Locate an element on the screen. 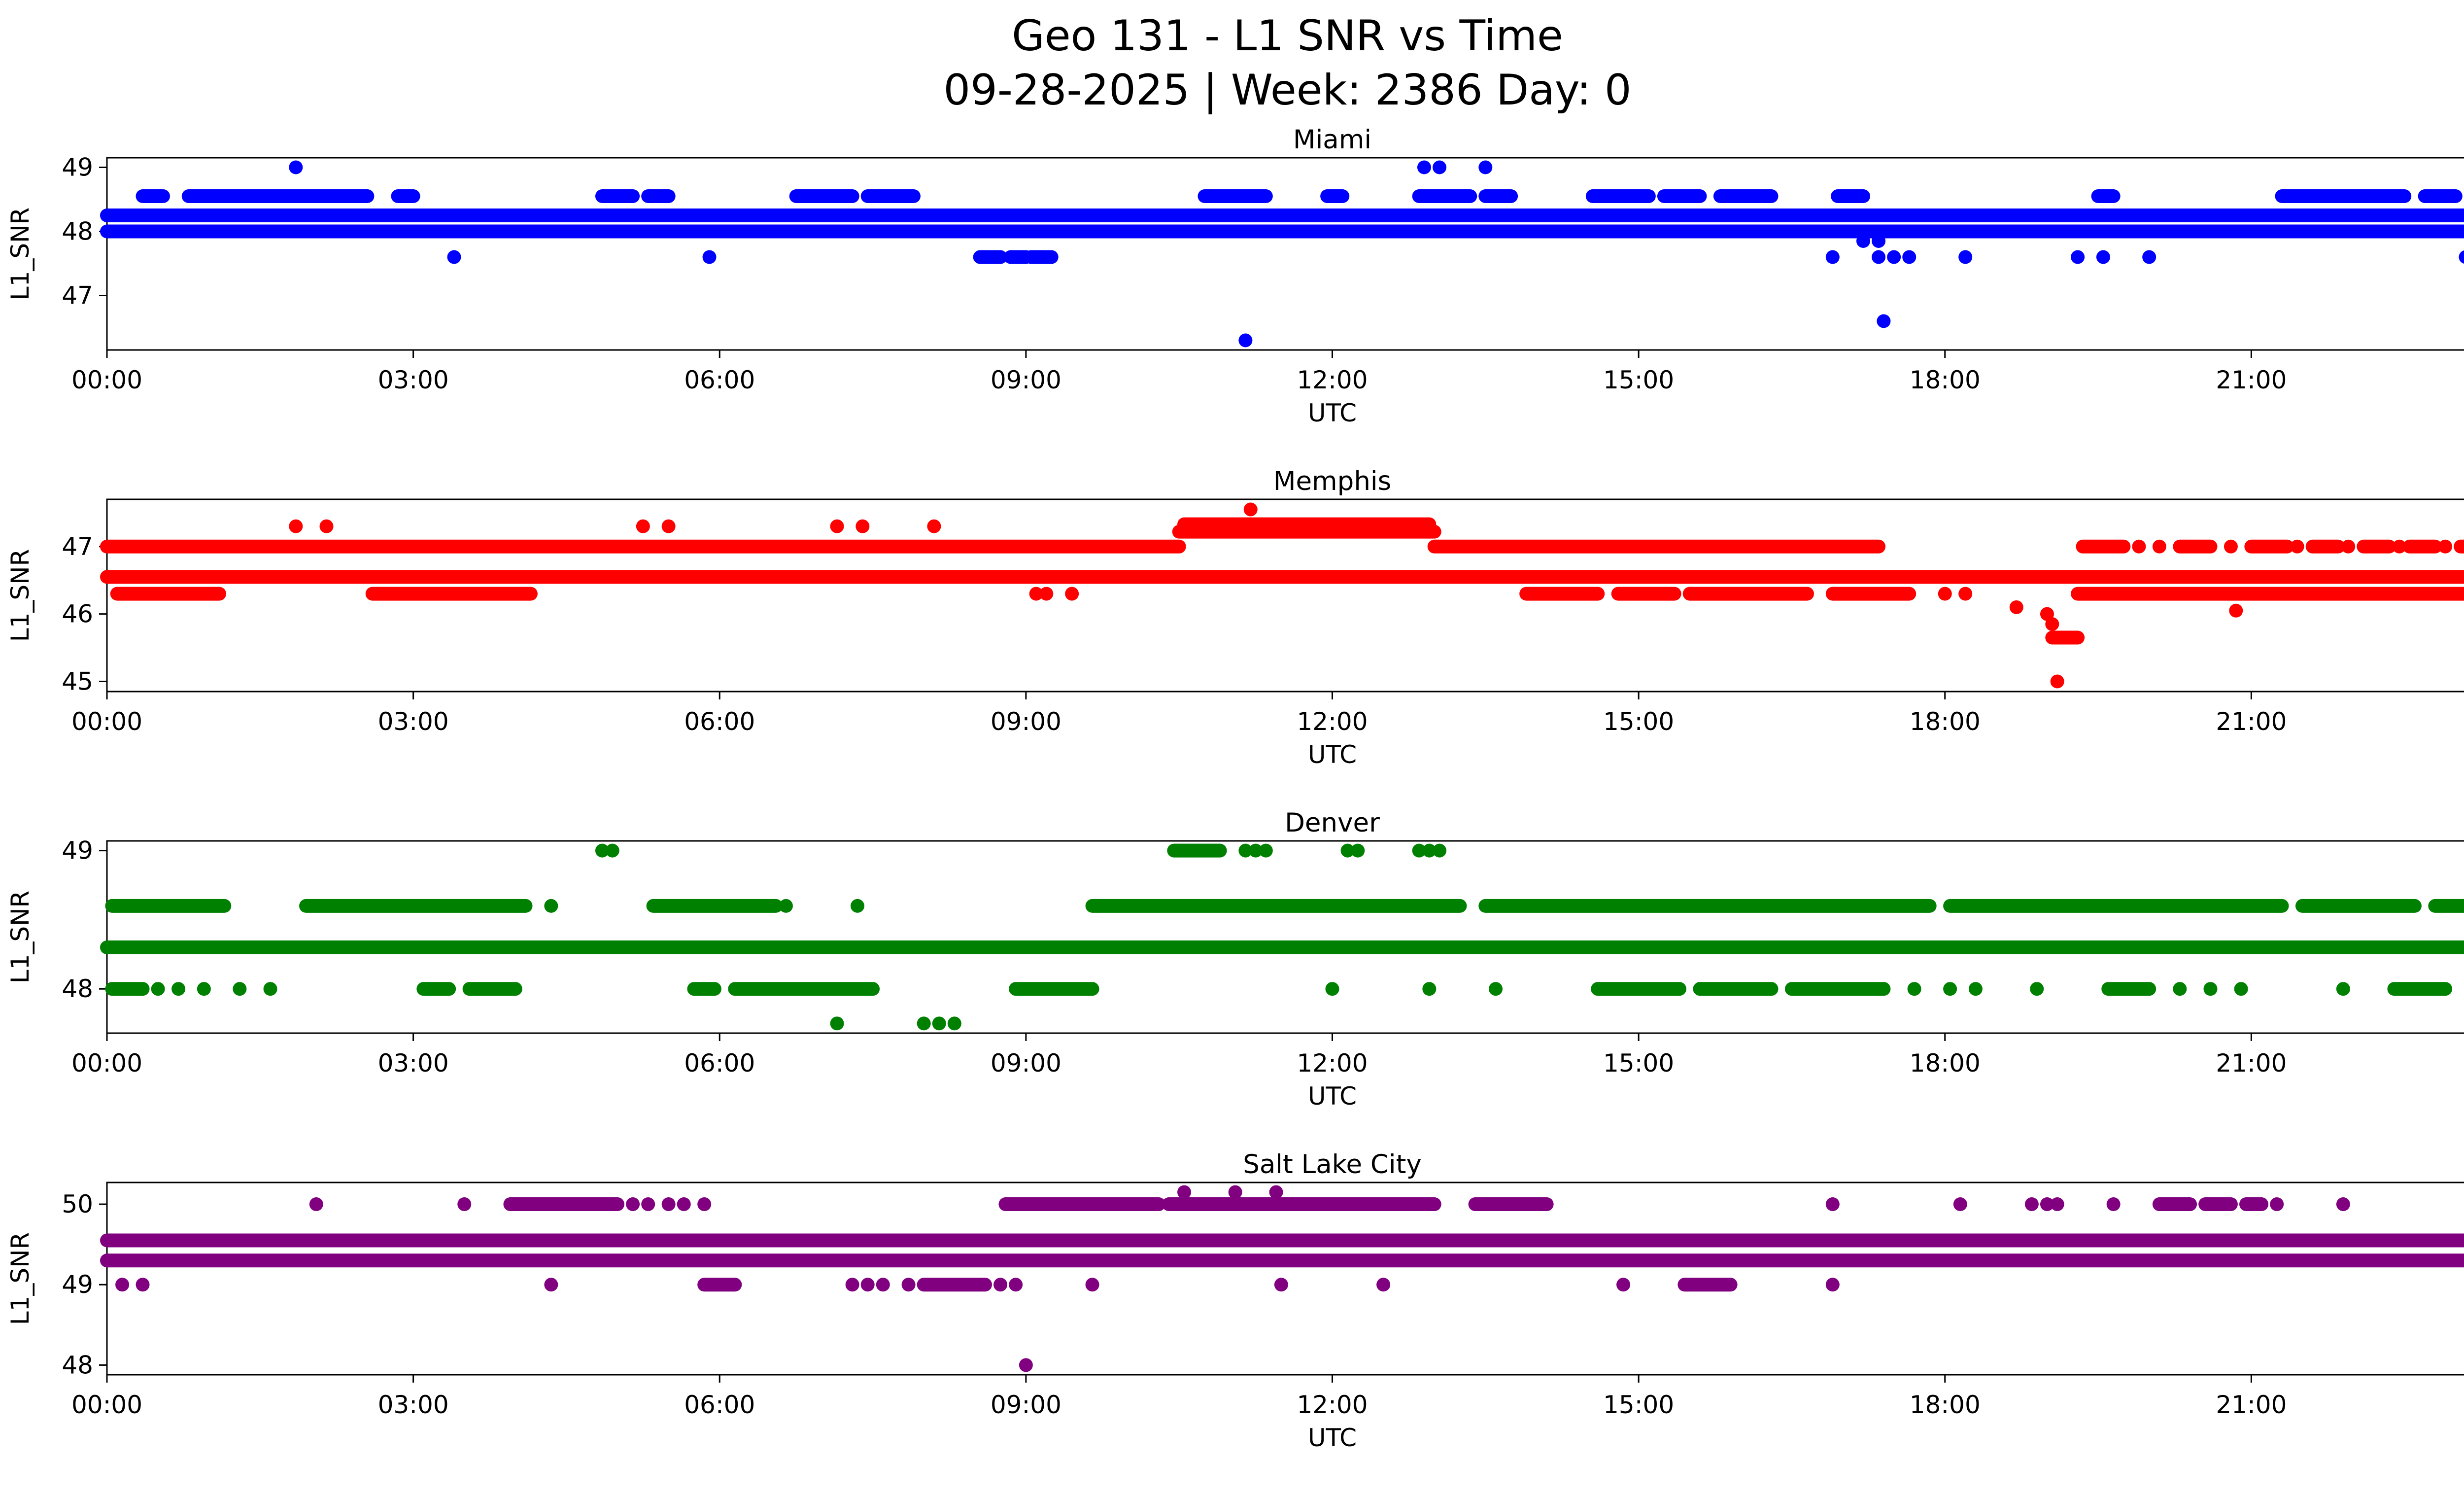  x-tick-label: 06:00 is located at coordinates (719, 721).